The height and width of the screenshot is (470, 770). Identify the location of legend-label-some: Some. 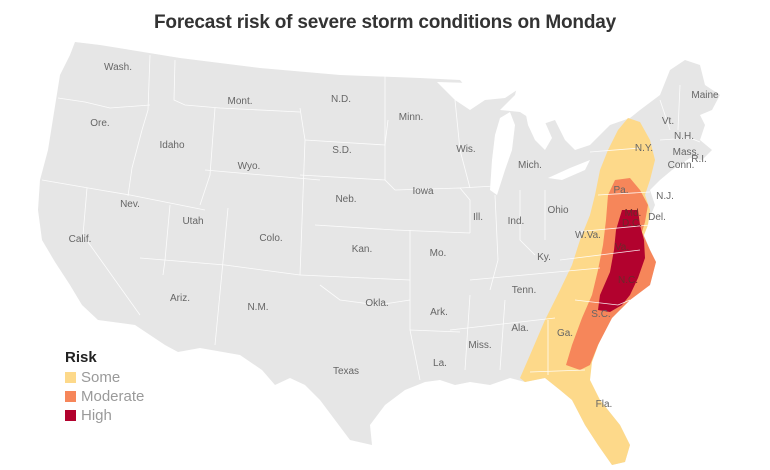
(101, 377).